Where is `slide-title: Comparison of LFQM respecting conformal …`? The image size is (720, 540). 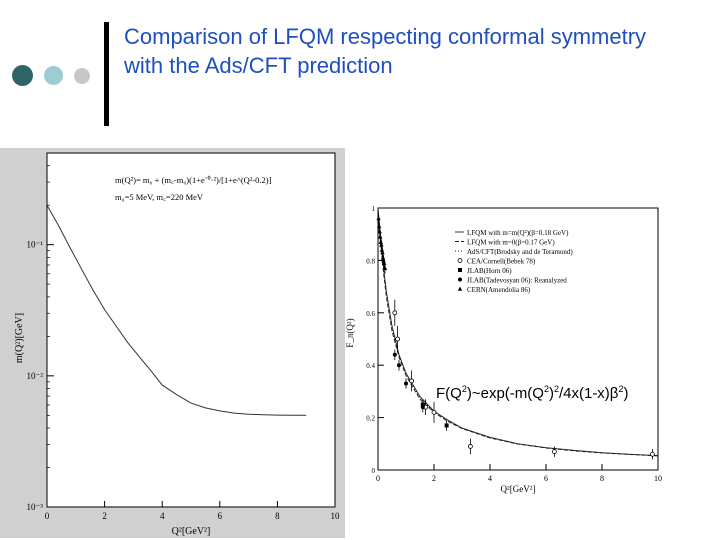 slide-title: Comparison of LFQM respecting conformal … is located at coordinates (385, 51).